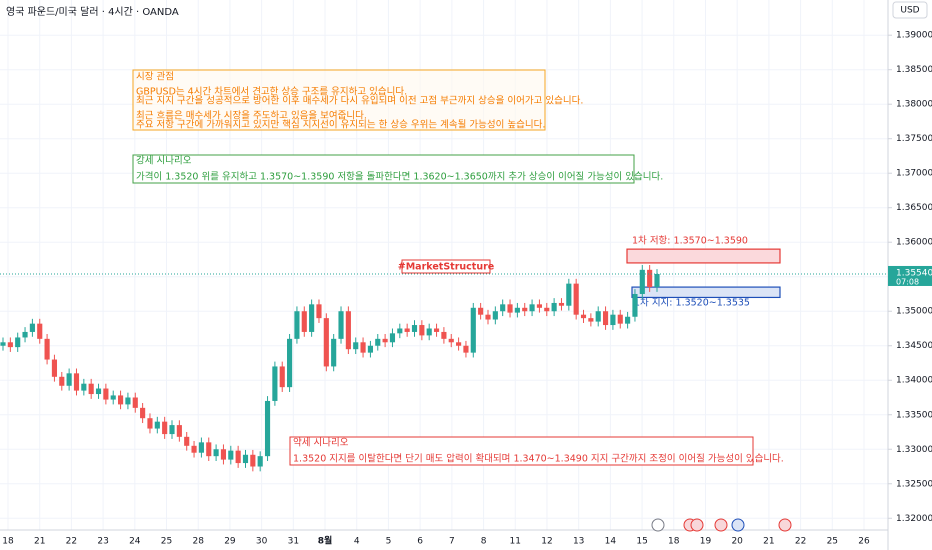 The image size is (932, 550). Describe the element at coordinates (706, 292) in the screenshot. I see `support-zone` at that location.